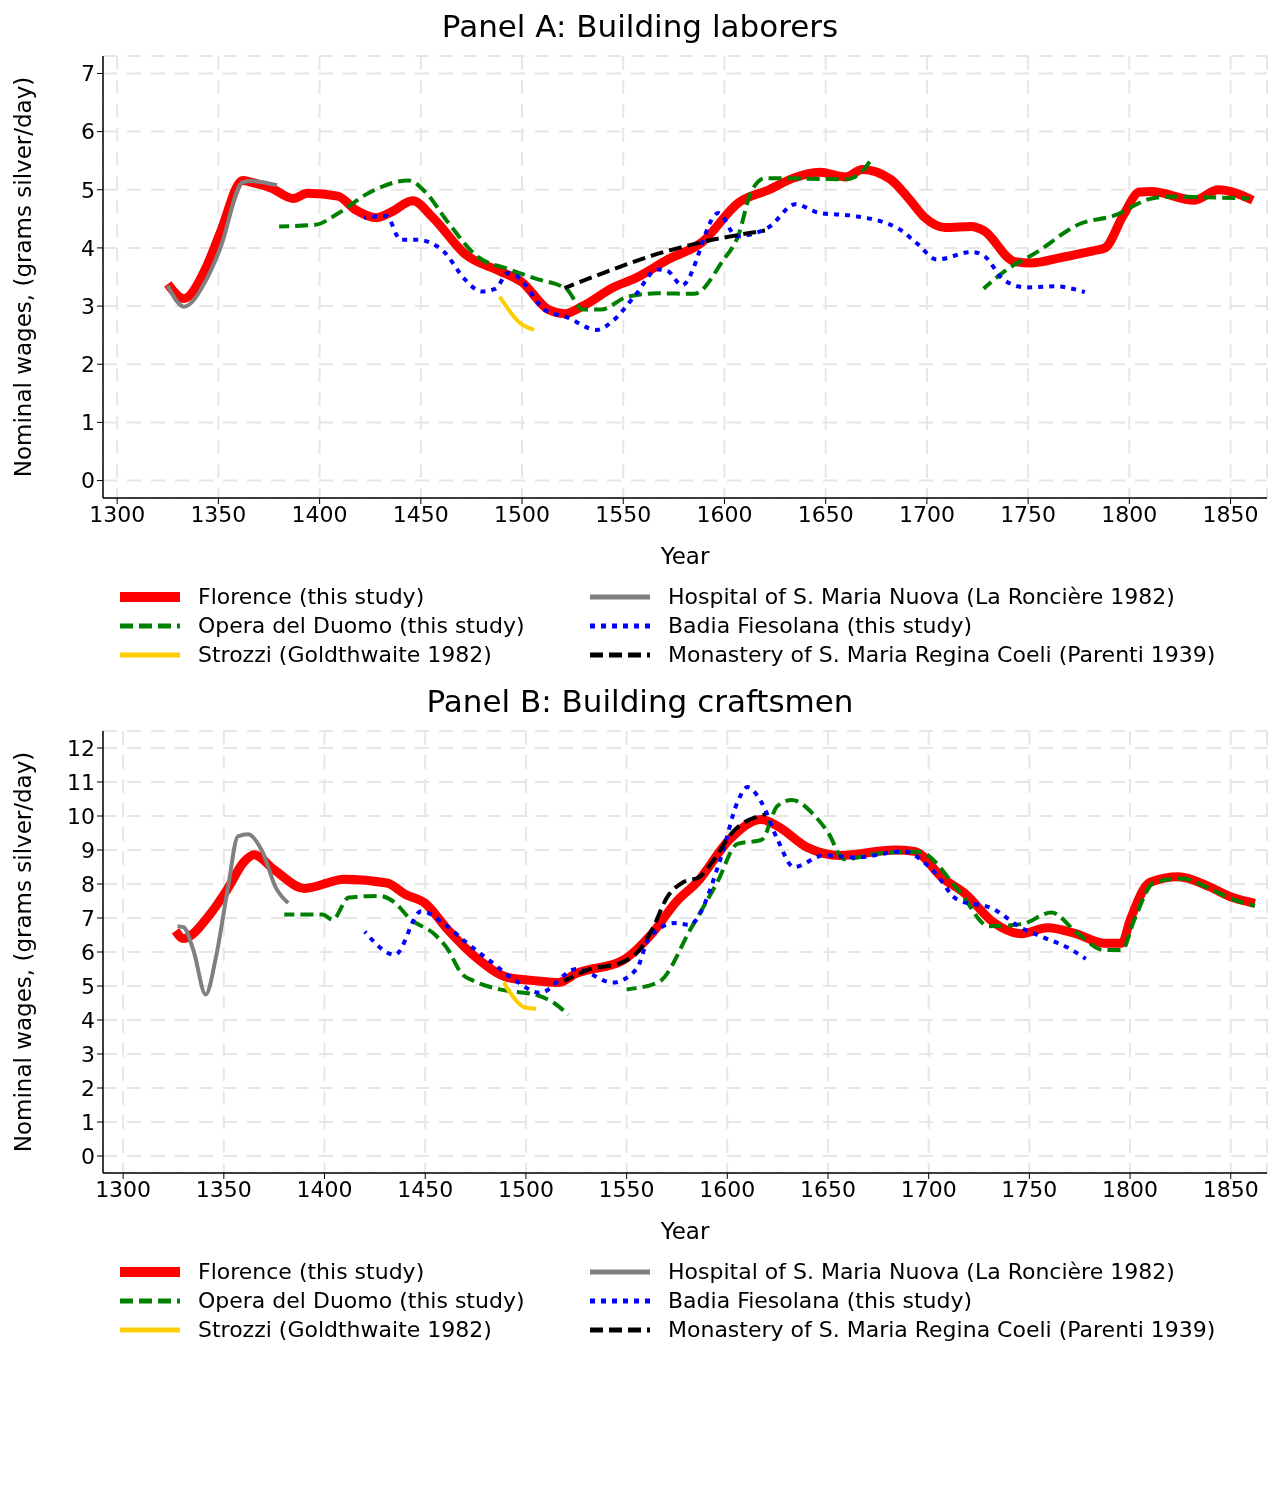 Image resolution: width=1280 pixels, height=1504 pixels. What do you see at coordinates (88, 850) in the screenshot?
I see `y-tick-label: 9` at bounding box center [88, 850].